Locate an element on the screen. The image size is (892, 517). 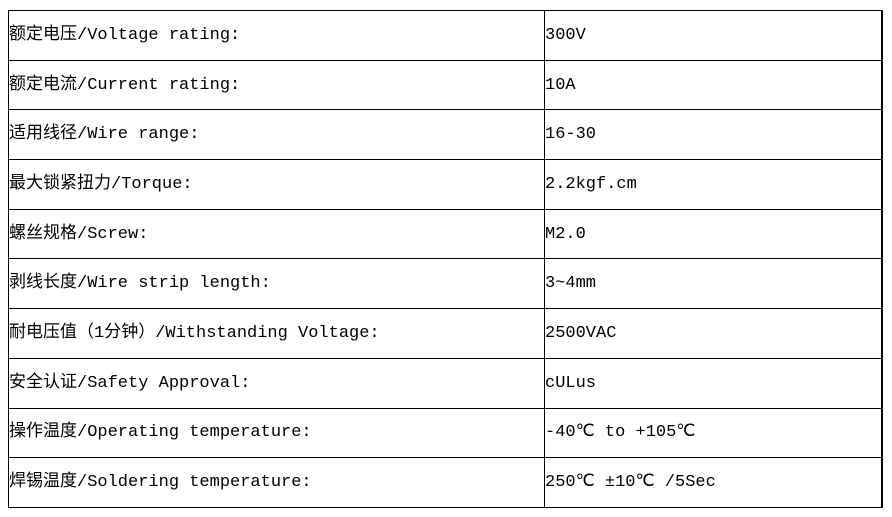
spec-value: 250℃ ±10℃ /5Sec is located at coordinates (713, 482).